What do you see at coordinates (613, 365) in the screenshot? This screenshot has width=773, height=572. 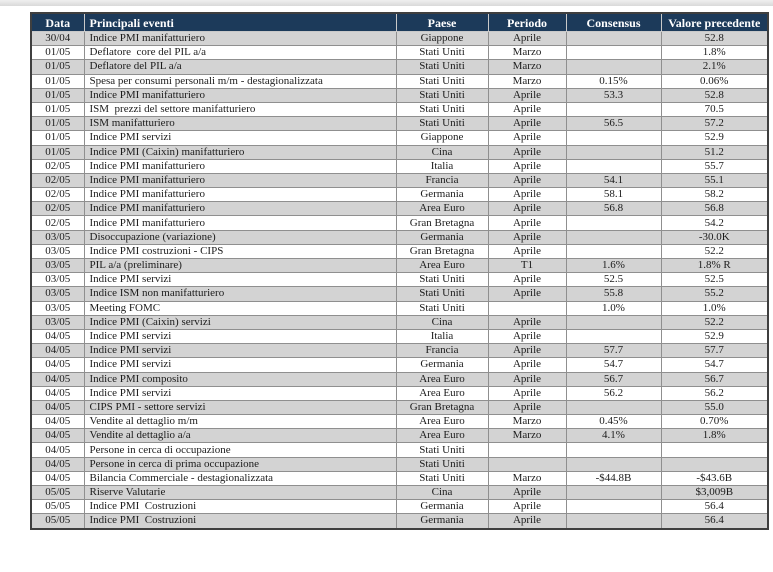 I see `cell-consensus: 54.7` at bounding box center [613, 365].